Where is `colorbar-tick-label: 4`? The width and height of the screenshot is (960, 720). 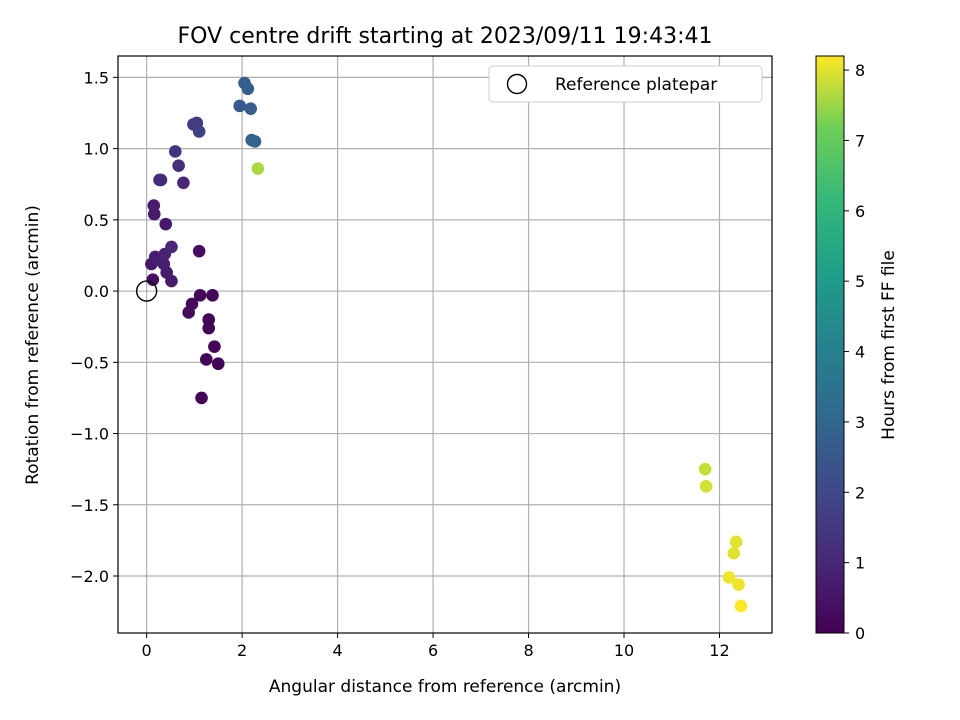
colorbar-tick-label: 4 is located at coordinates (860, 352).